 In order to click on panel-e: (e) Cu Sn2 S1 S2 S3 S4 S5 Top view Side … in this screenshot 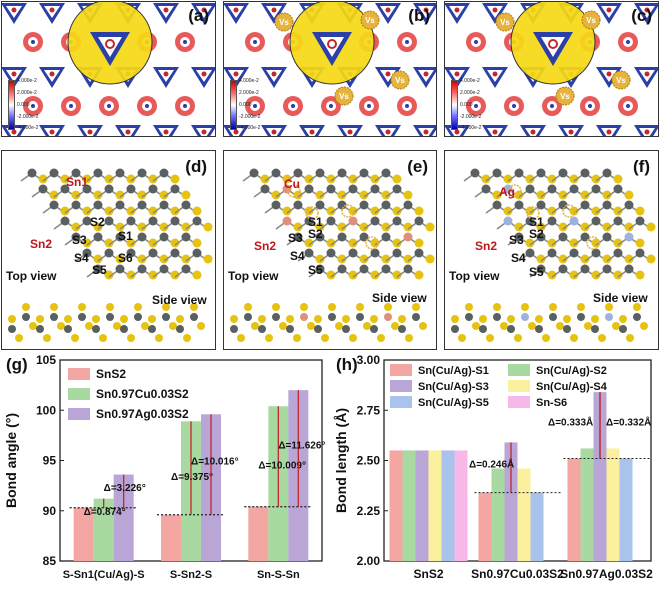, I will do `click(330, 250)`.